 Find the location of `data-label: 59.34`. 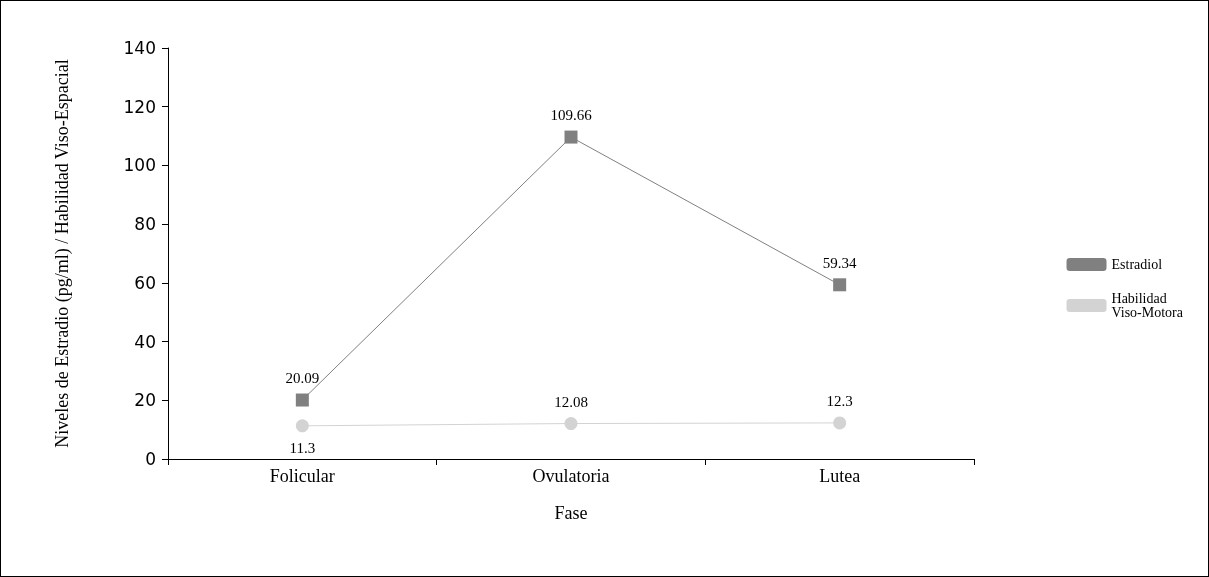

data-label: 59.34 is located at coordinates (840, 262).